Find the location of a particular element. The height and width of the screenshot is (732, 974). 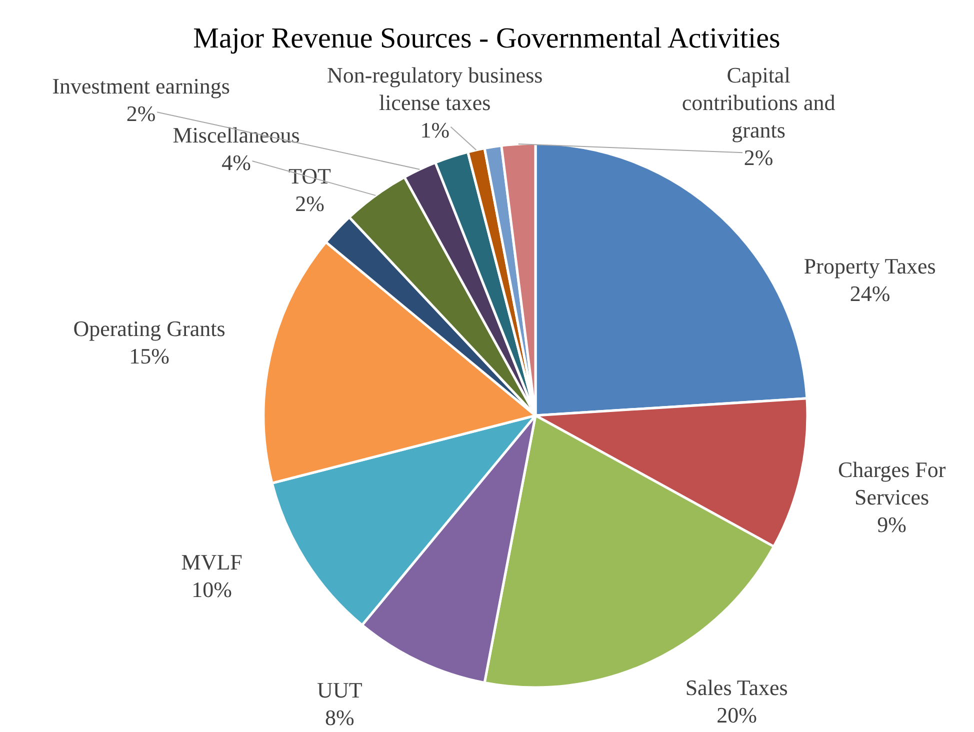

slice-label: Miscellaneous is located at coordinates (236, 135).